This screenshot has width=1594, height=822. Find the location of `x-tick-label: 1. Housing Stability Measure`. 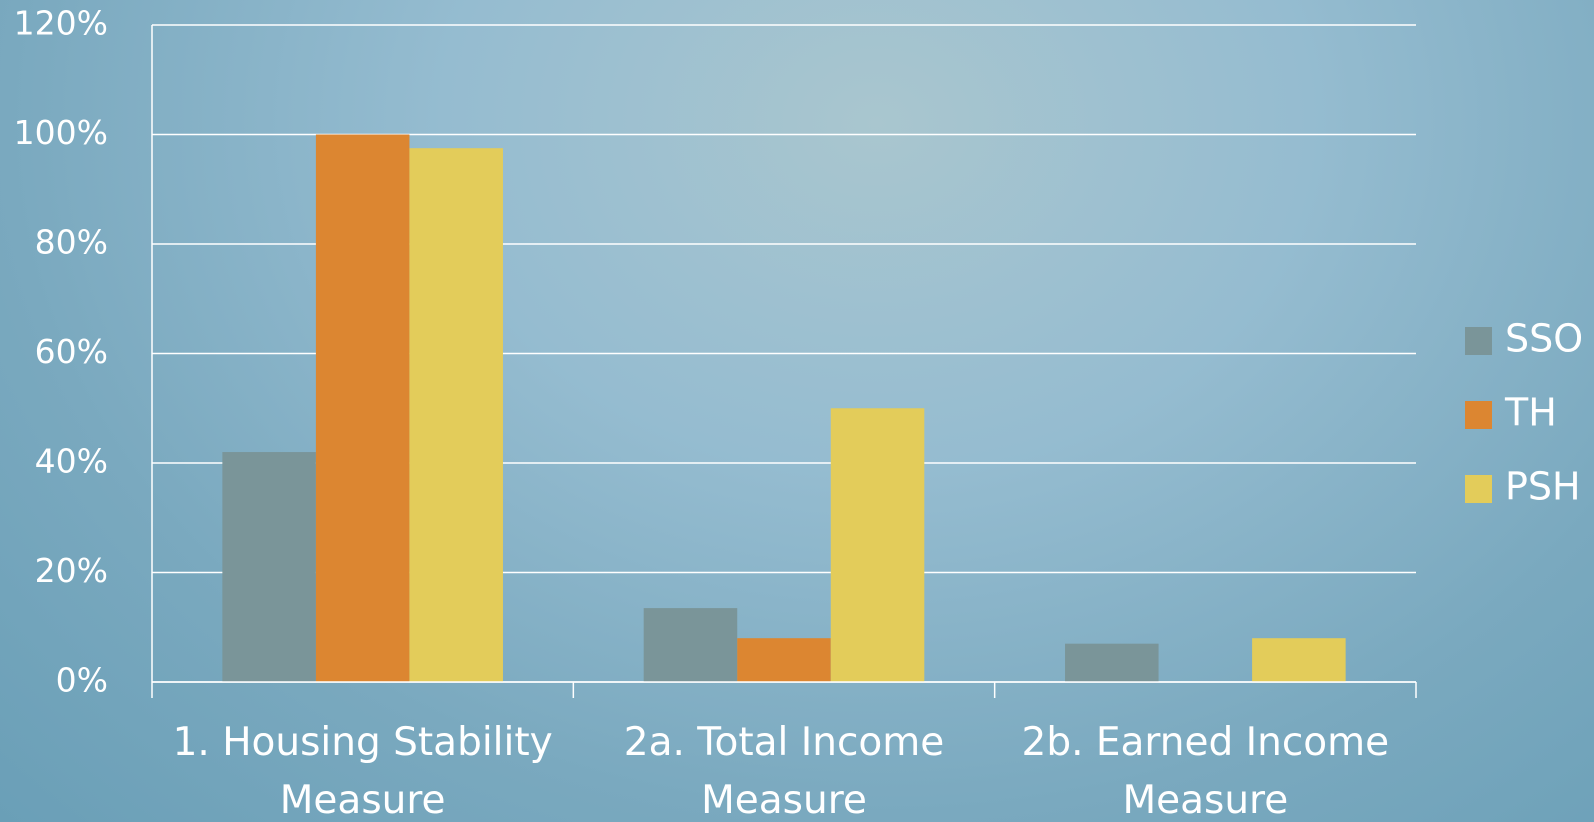

x-tick-label: 1. Housing Stability Measure is located at coordinates (362, 771).